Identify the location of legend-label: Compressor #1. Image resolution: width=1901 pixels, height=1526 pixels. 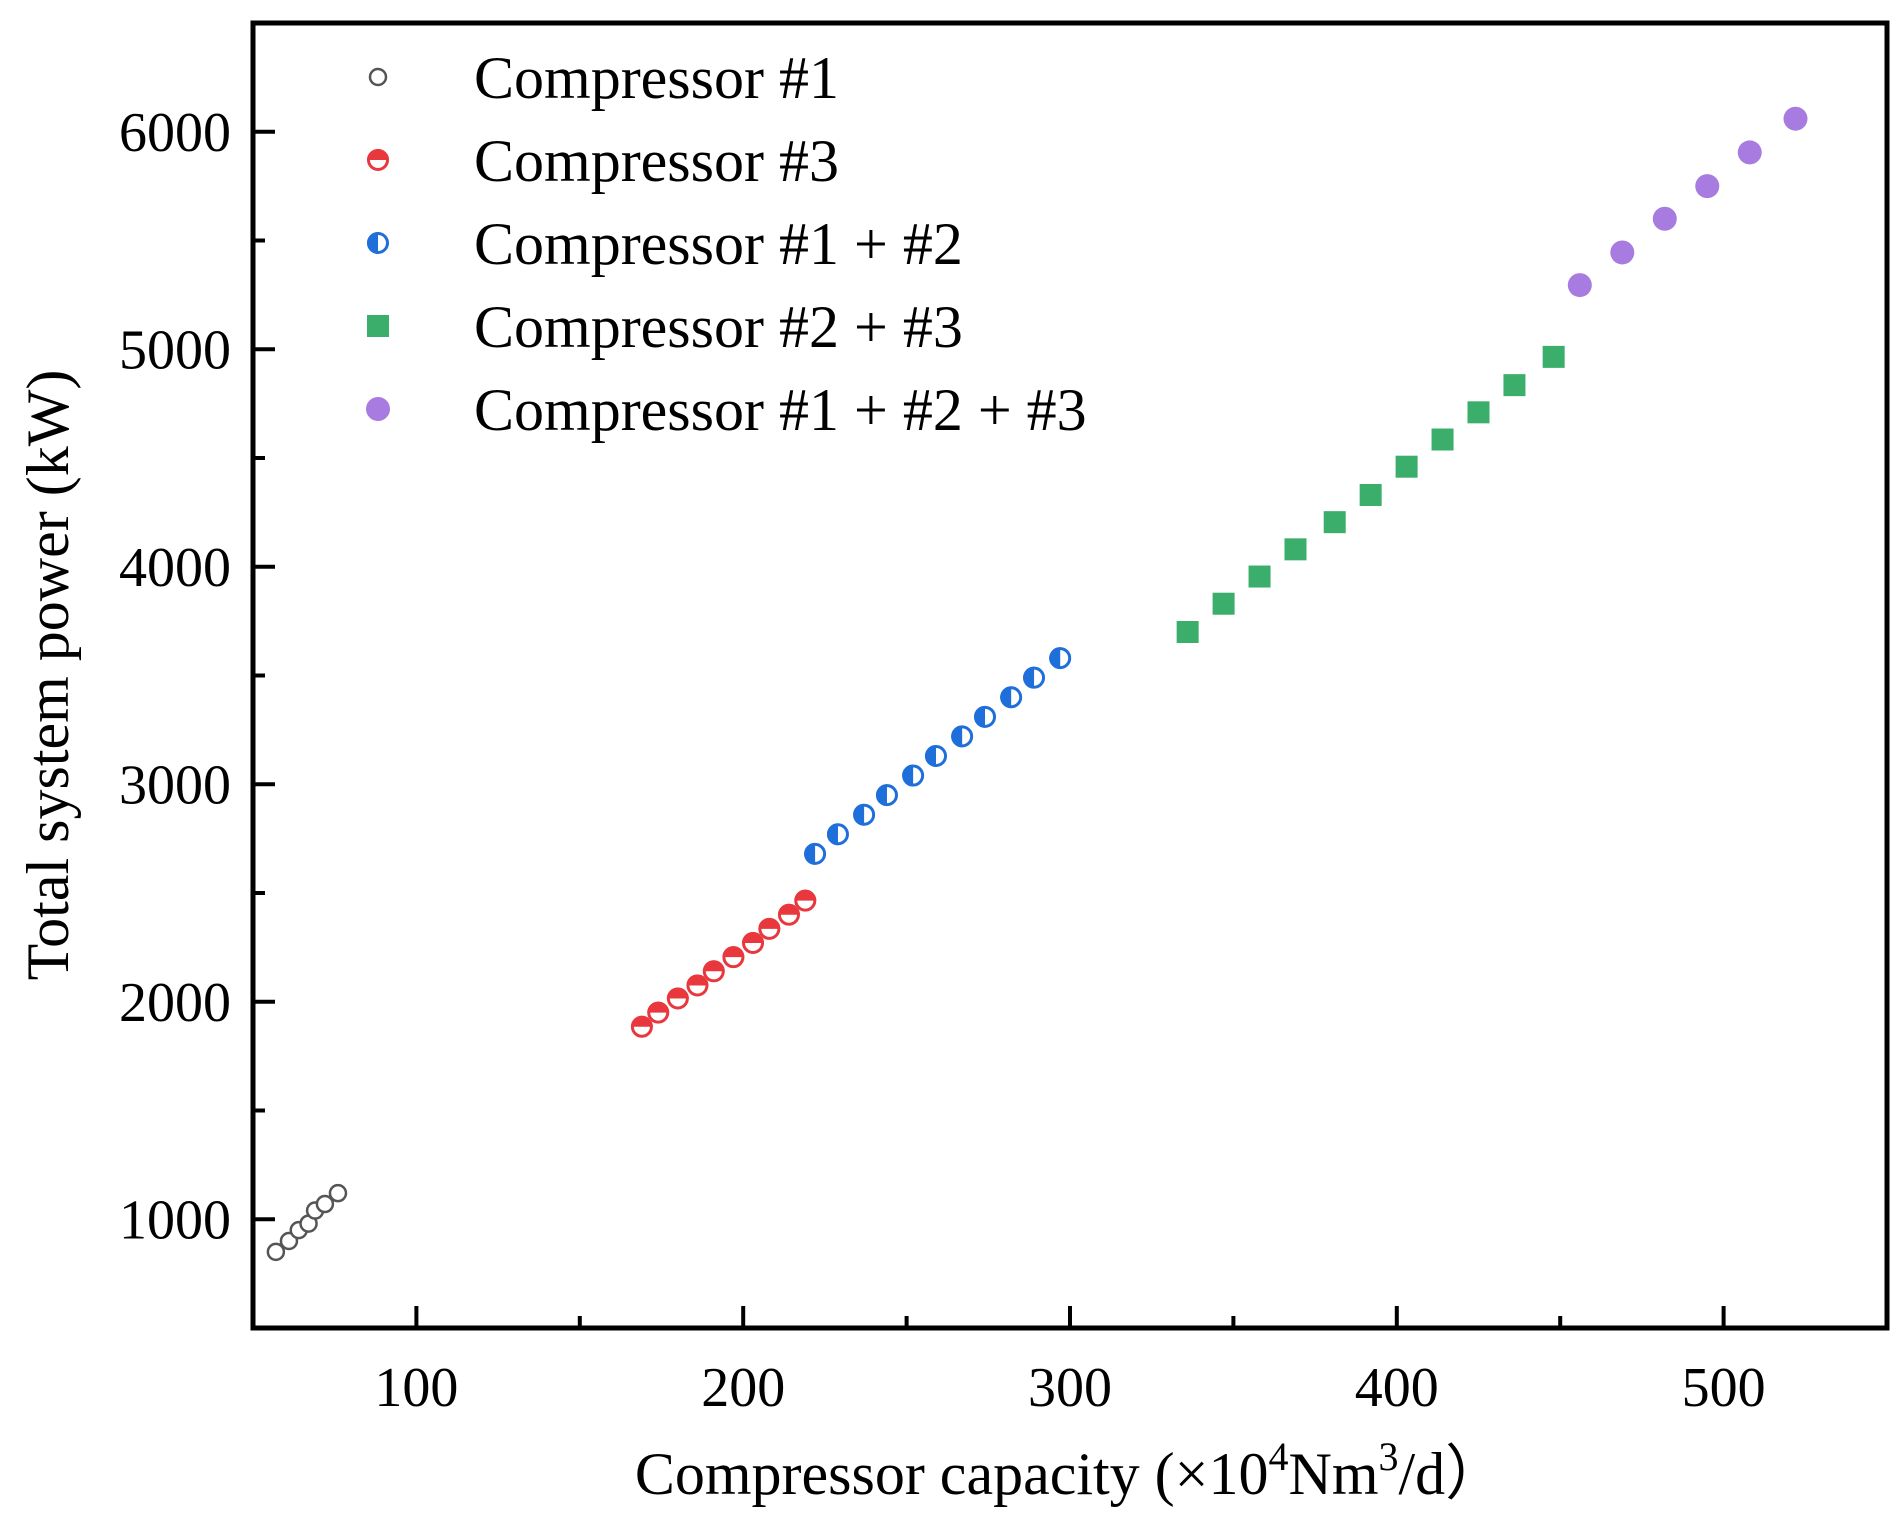
(656, 78).